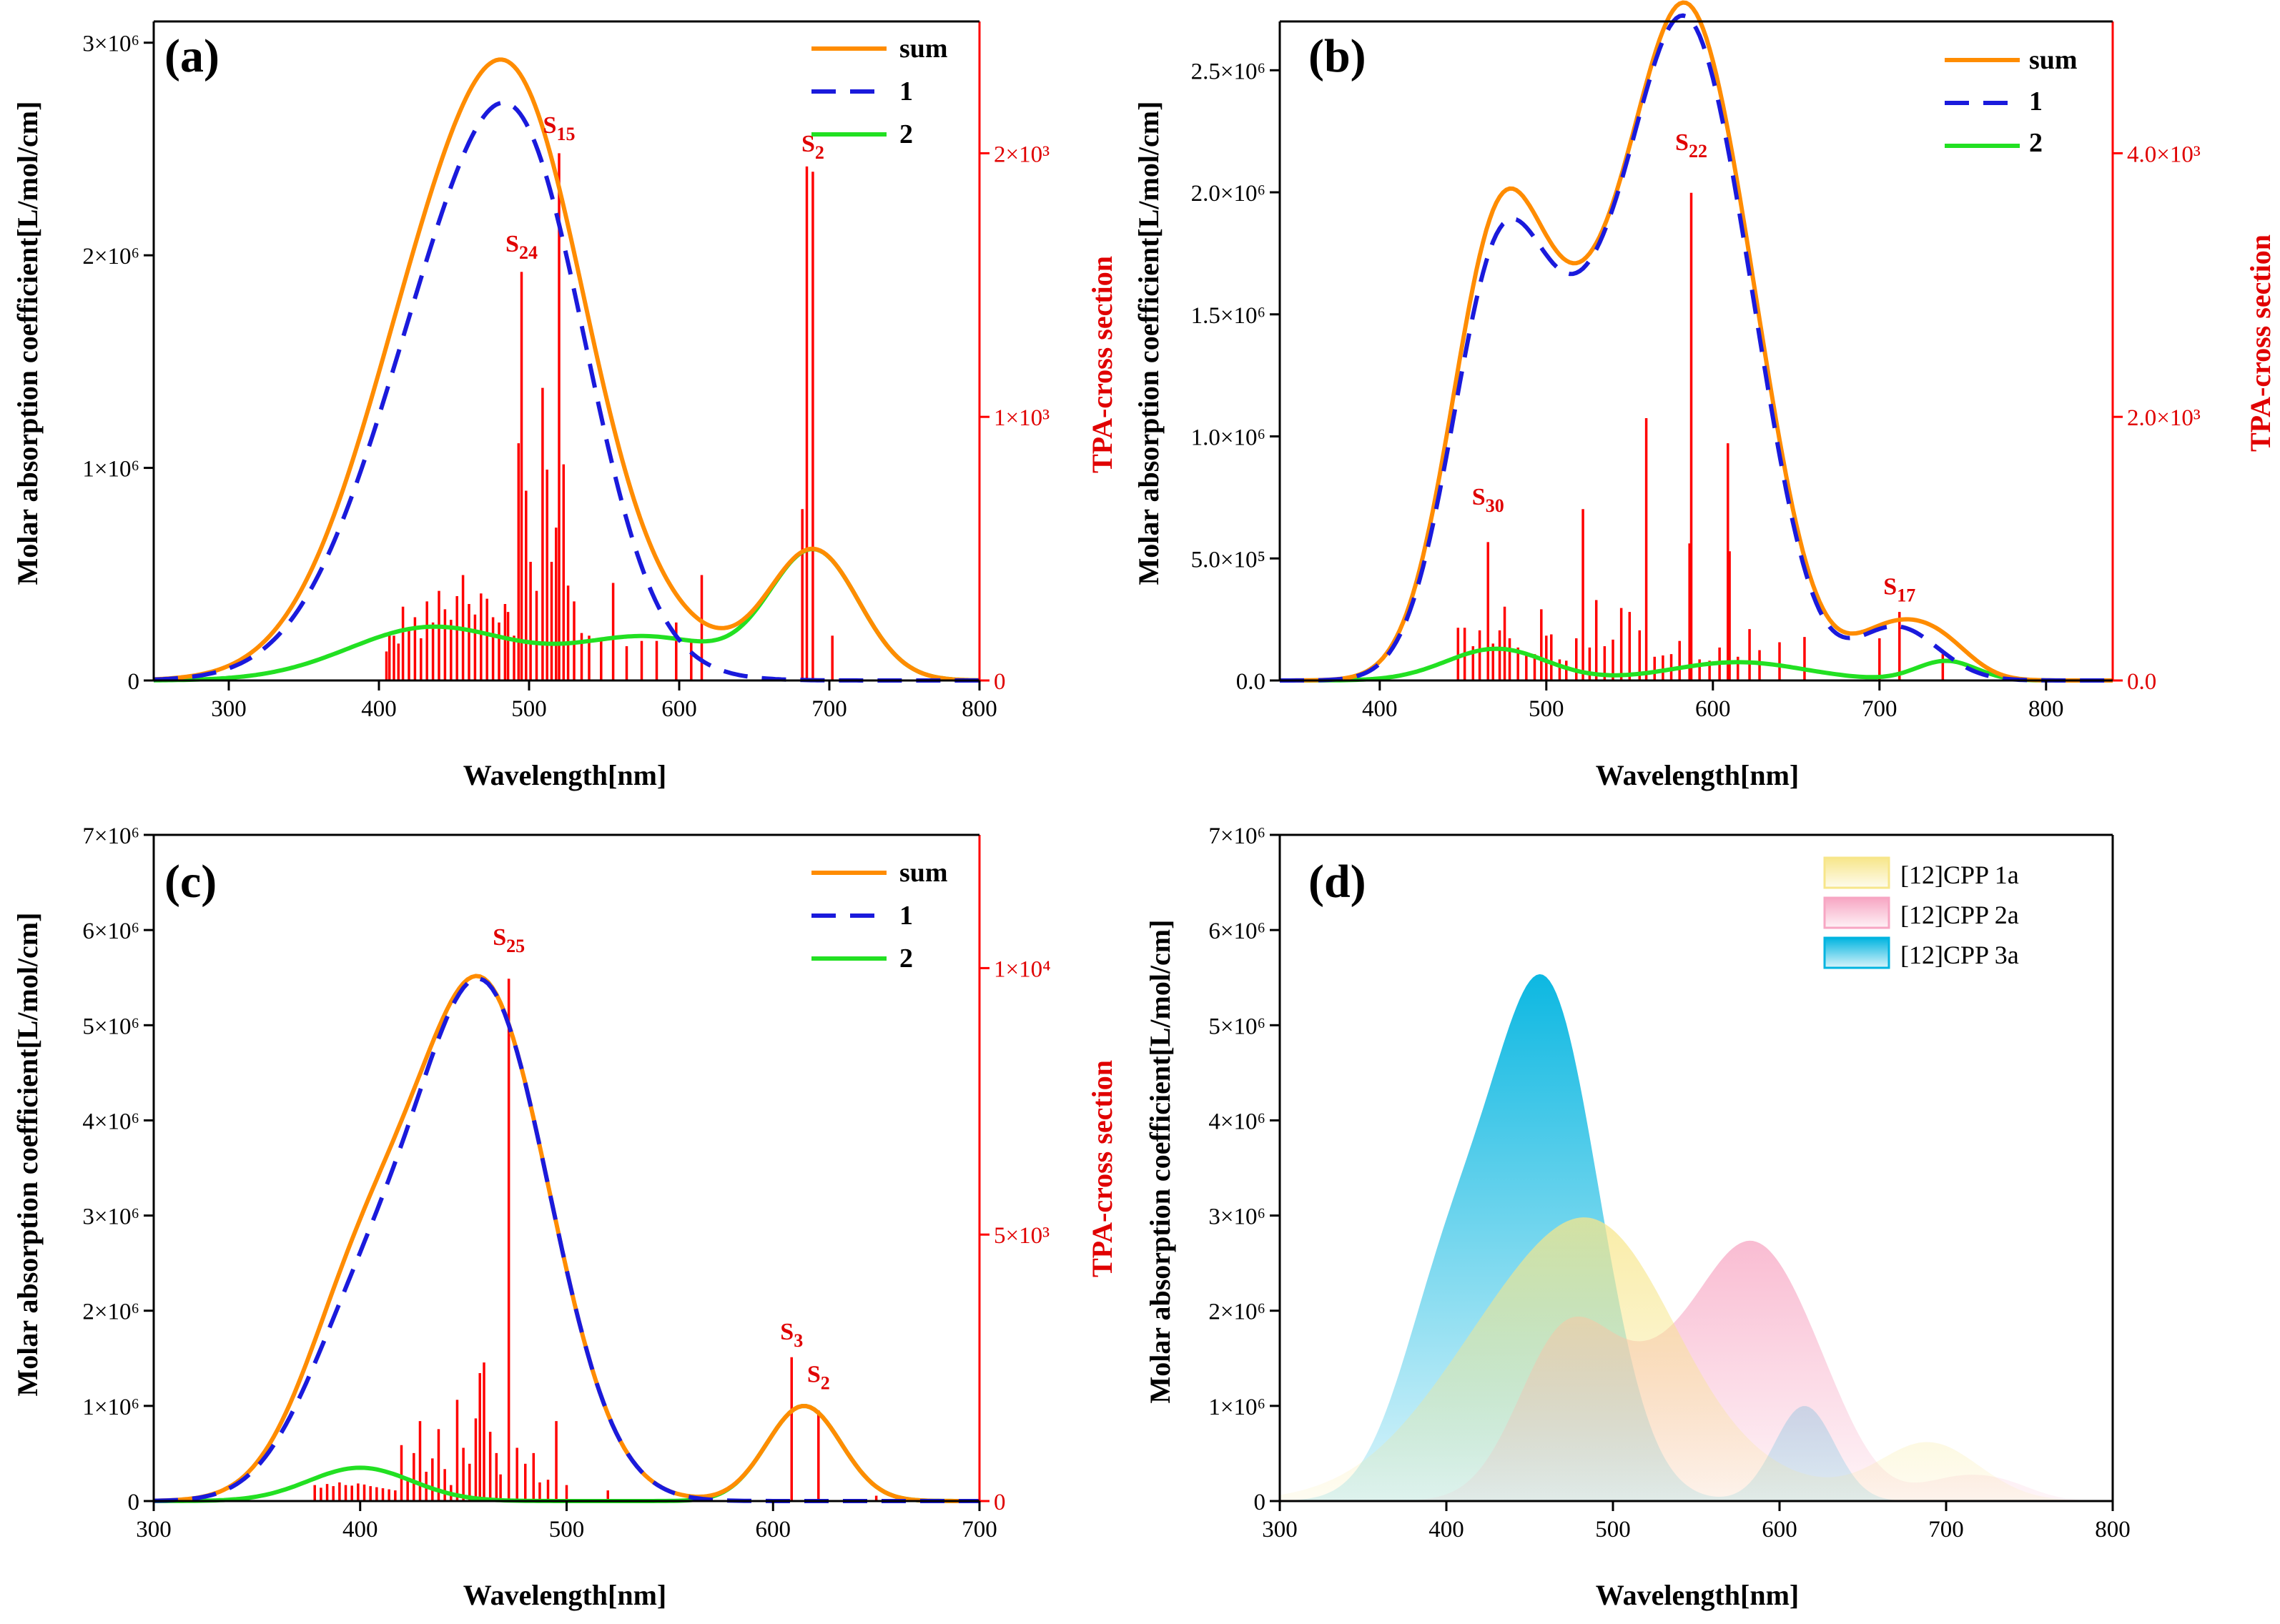 The image size is (2280, 1624). Describe the element at coordinates (2036, 143) in the screenshot. I see `panel-b-legend-2: 2` at that location.